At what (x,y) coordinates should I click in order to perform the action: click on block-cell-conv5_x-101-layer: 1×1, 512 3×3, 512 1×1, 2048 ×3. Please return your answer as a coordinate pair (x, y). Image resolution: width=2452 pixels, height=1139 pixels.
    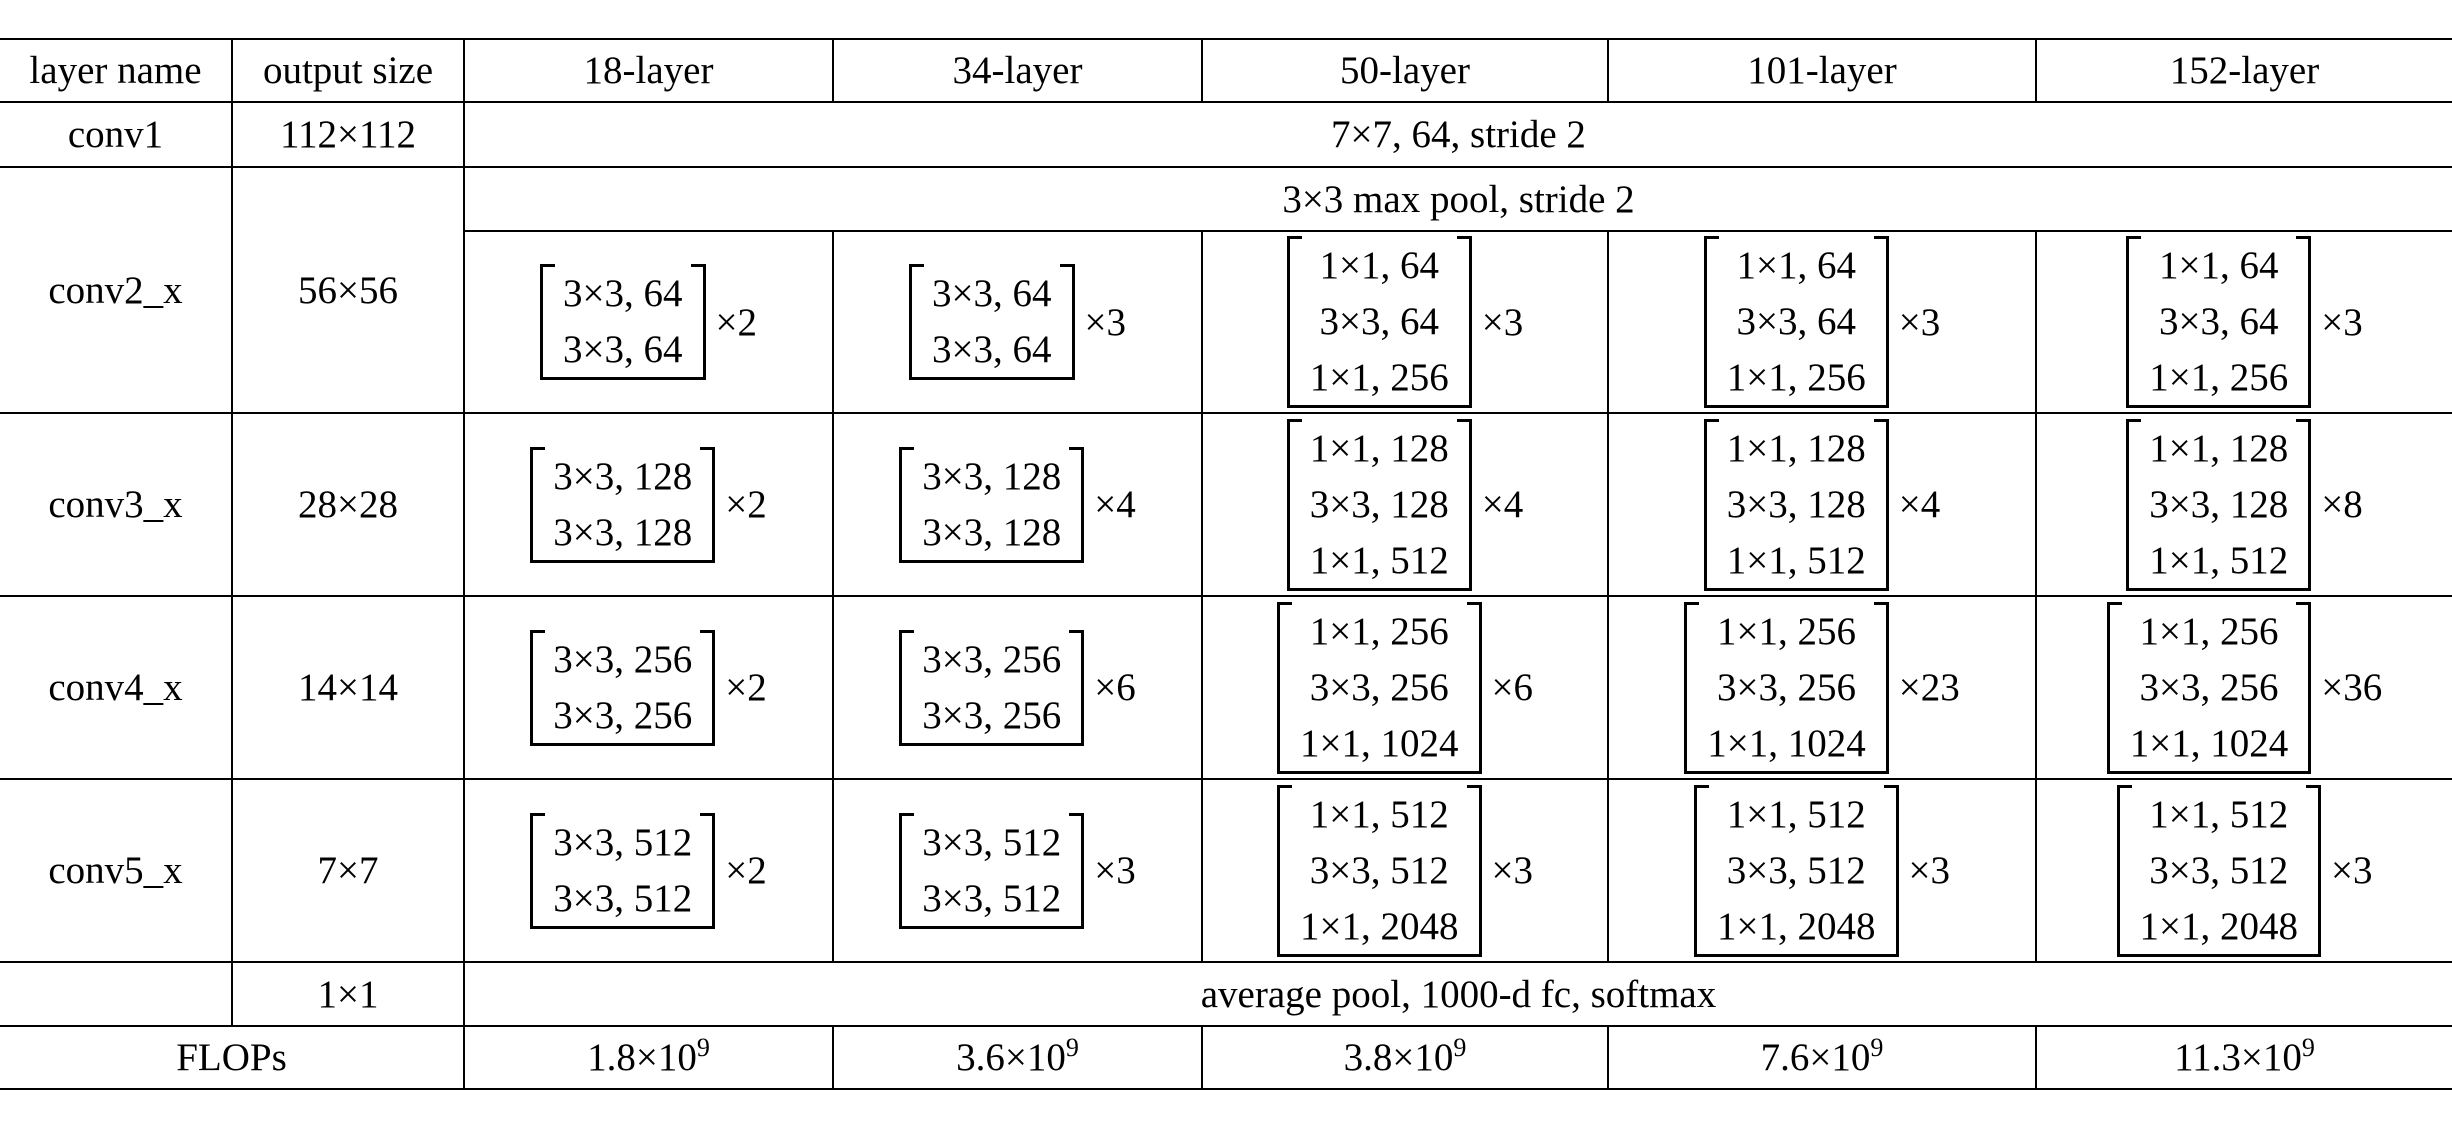
    Looking at the image, I should click on (1822, 871).